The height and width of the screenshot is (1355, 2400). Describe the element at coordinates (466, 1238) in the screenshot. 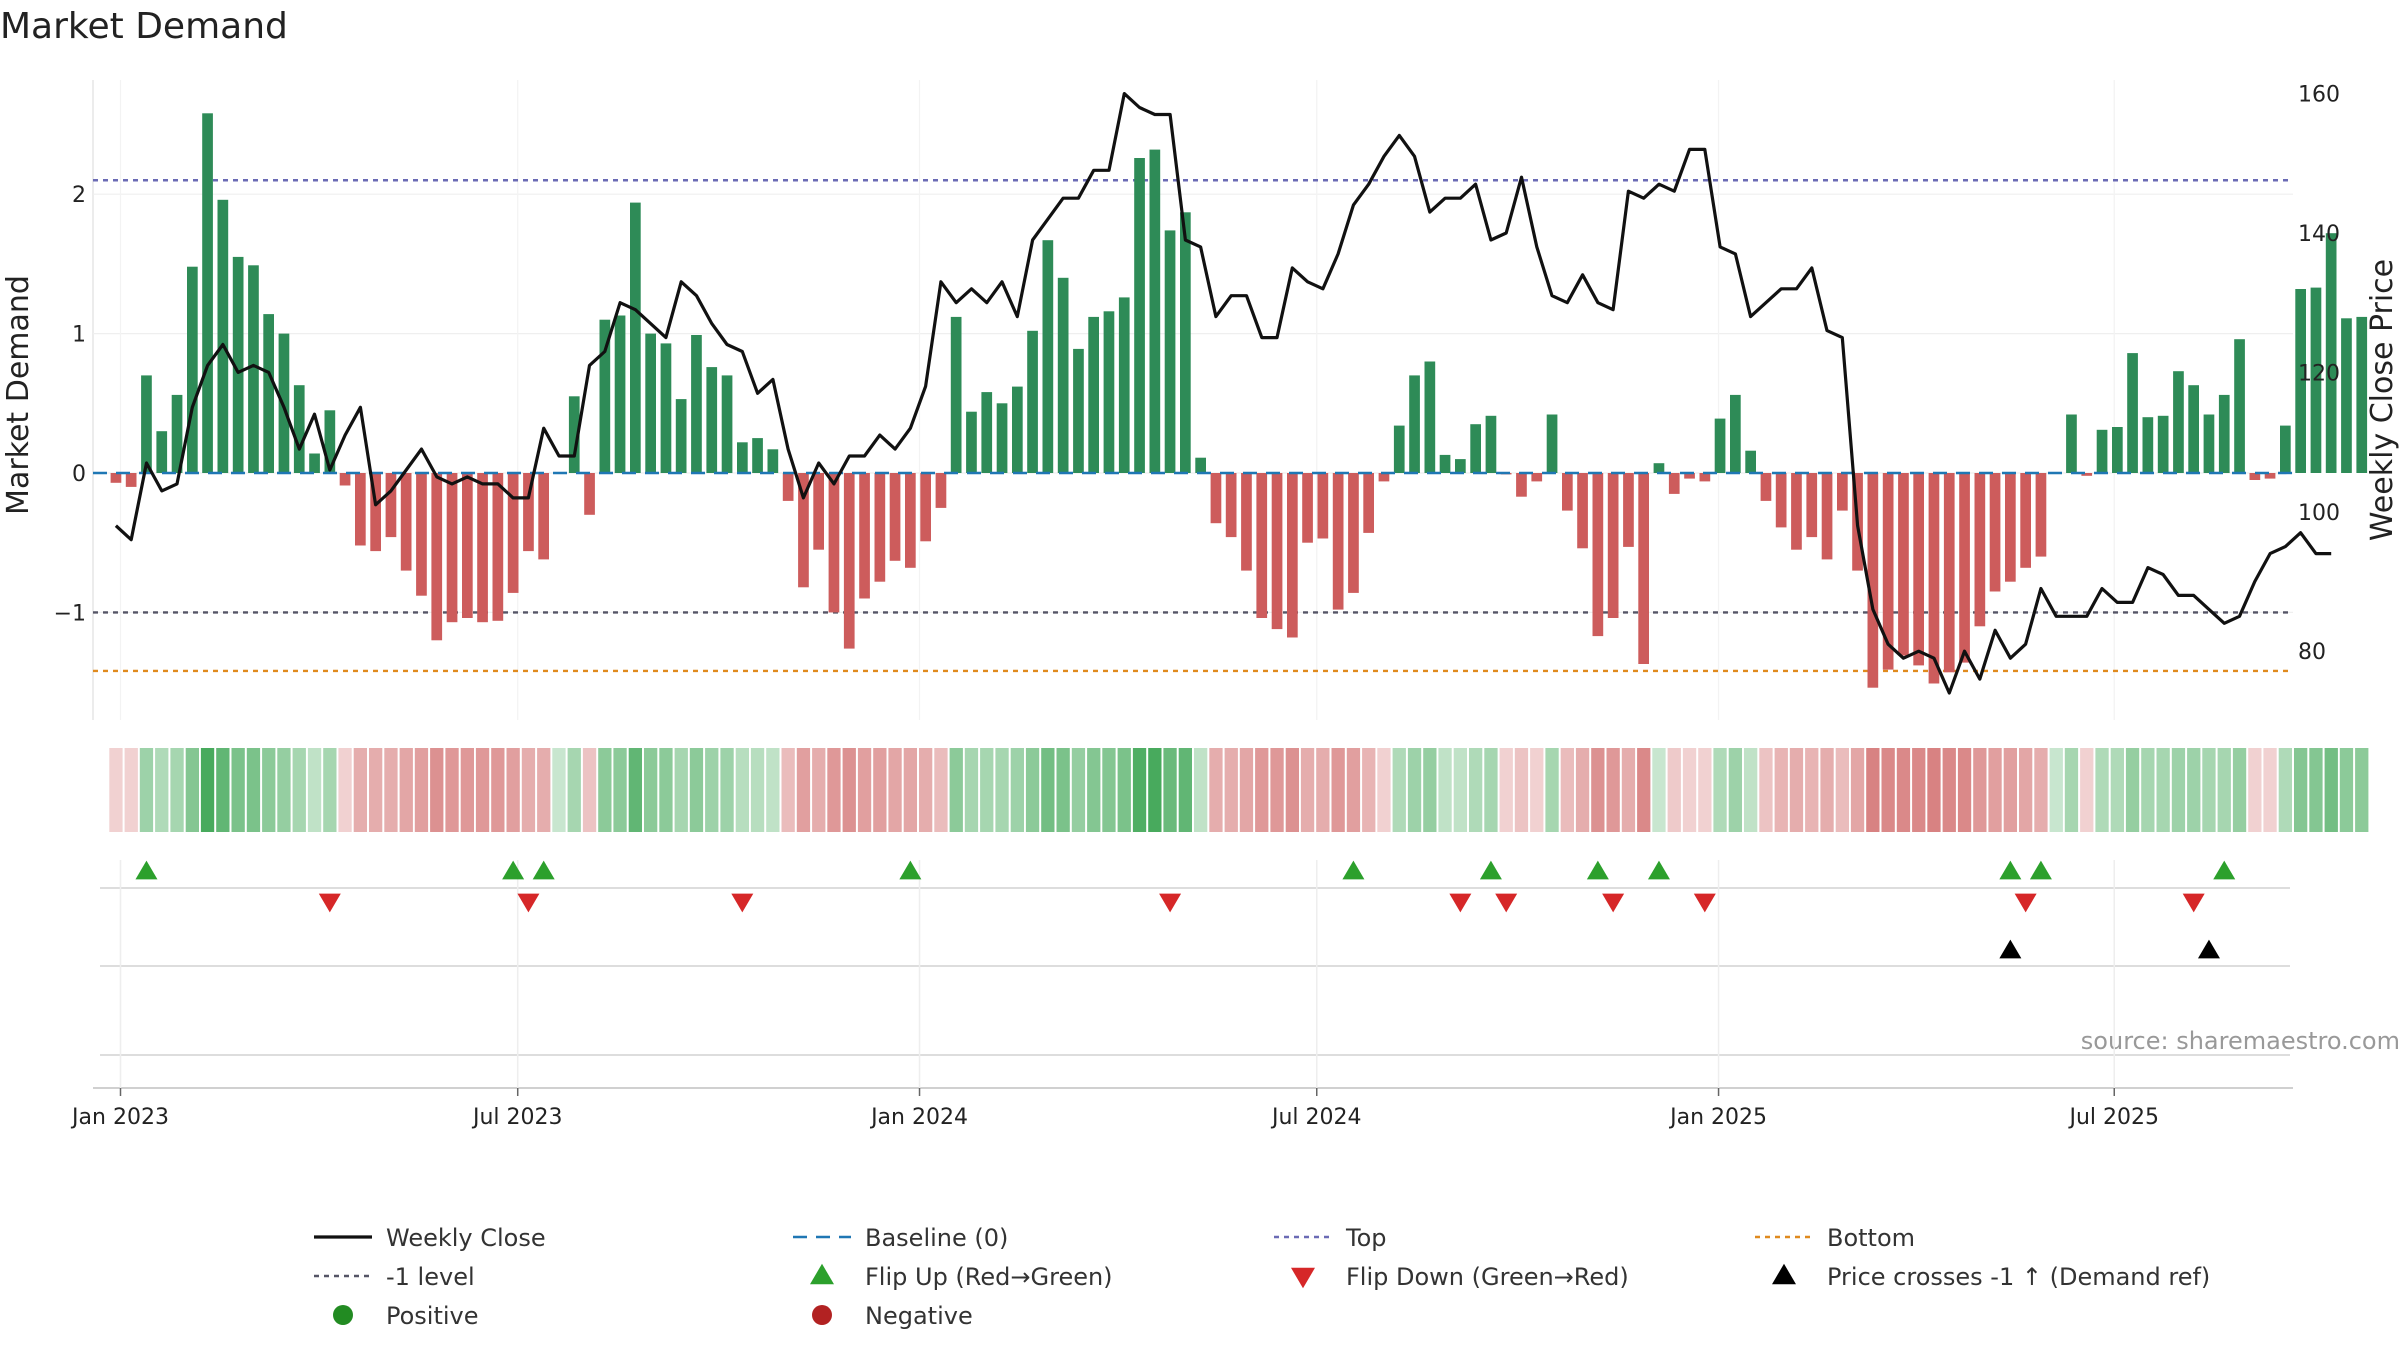

I see `legend-label: Weekly Close` at that location.